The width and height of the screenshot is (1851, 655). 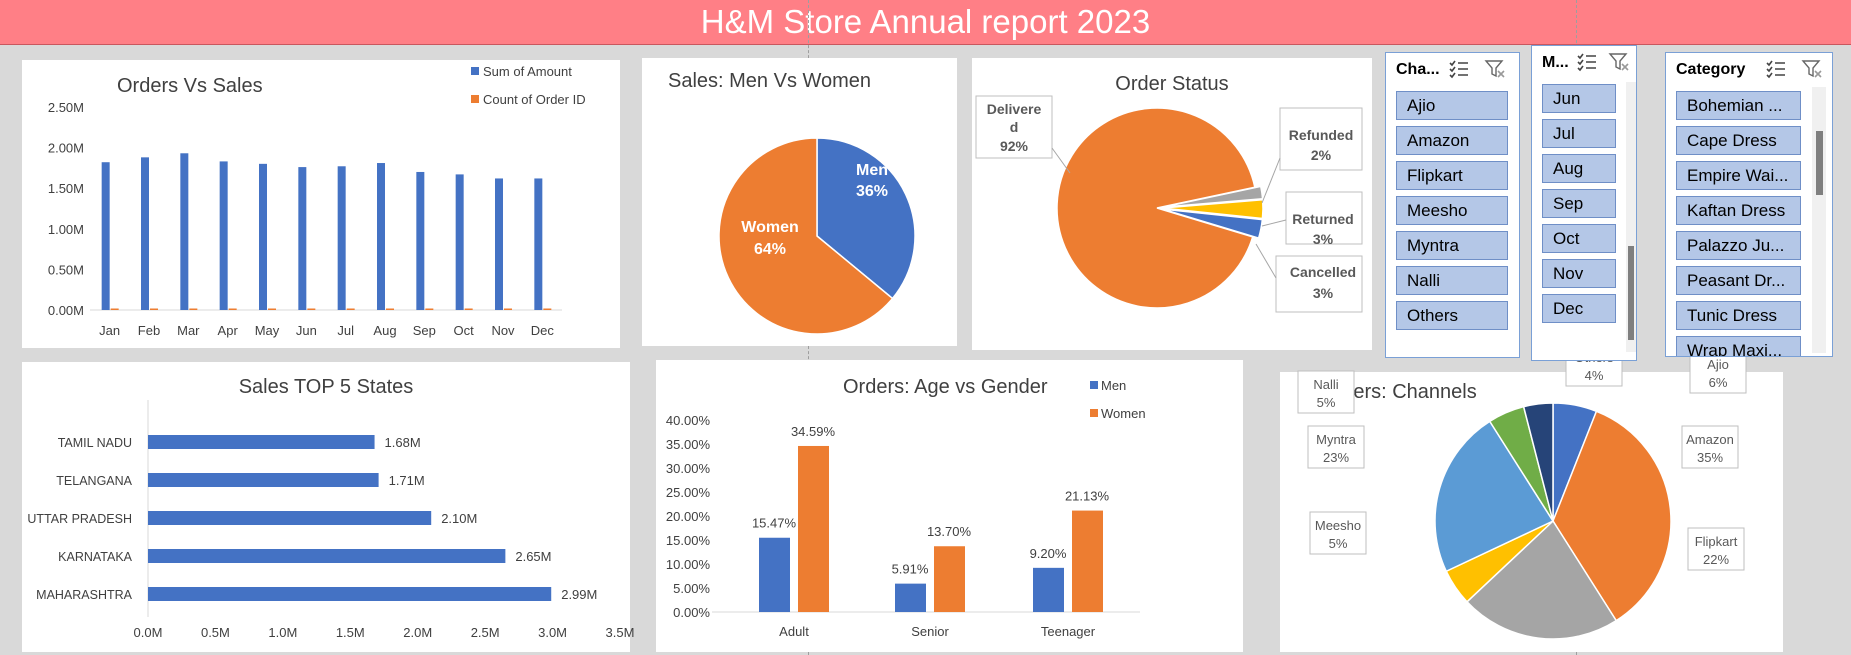 What do you see at coordinates (1338, 543) in the screenshot?
I see `slice-value: 5%` at bounding box center [1338, 543].